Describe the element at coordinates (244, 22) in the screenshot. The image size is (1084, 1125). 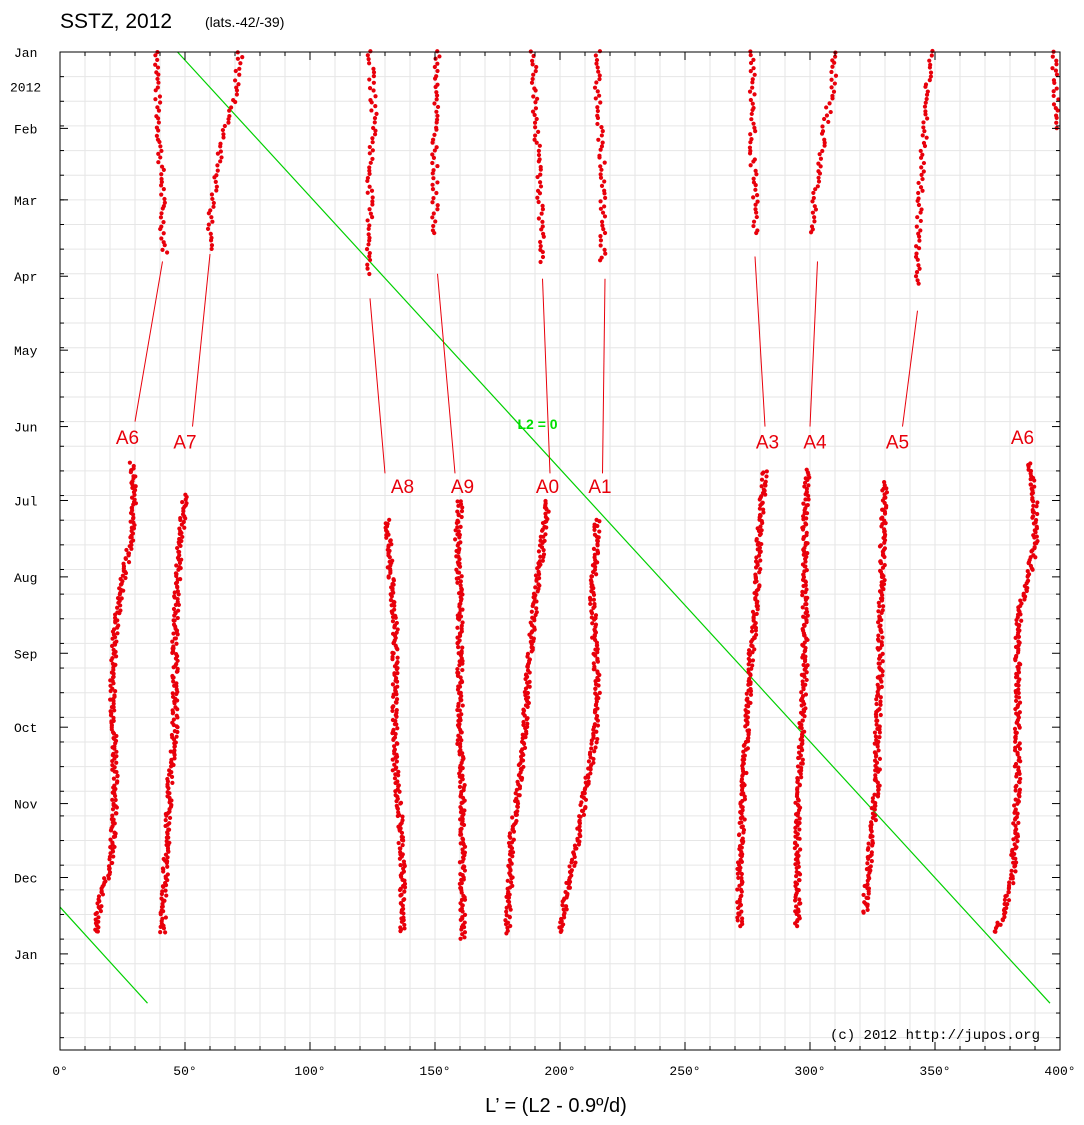
I see `chart-subtitle: (lats.-42/-39)` at that location.